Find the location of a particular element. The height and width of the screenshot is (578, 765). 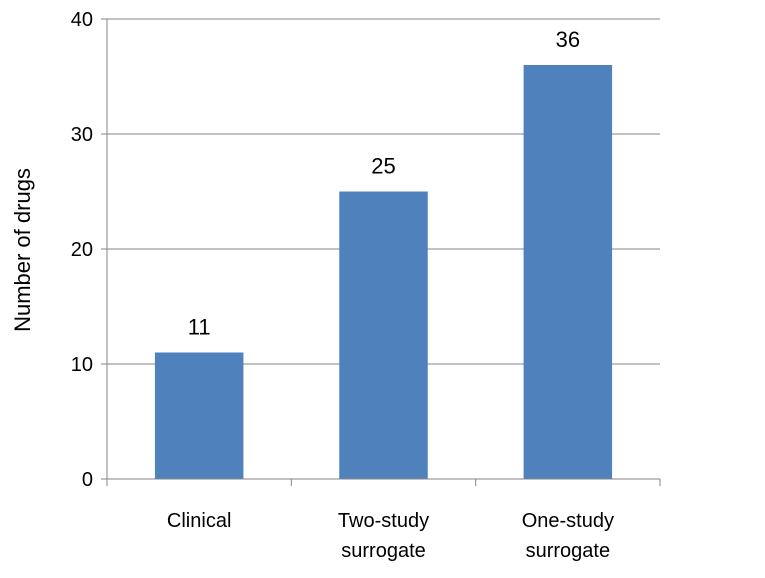

category-label: One-study surrogate is located at coordinates (568, 536).